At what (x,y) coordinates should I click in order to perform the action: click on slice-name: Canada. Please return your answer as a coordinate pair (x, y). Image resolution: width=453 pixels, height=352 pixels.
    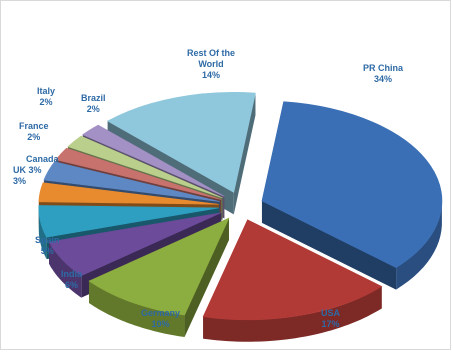
    Looking at the image, I should click on (42, 159).